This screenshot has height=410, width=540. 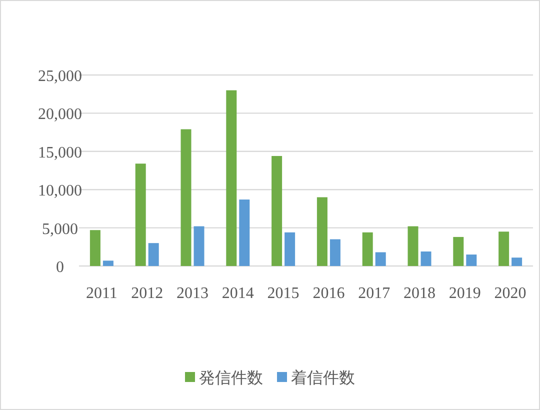 I want to click on x-tick-label: 2011, so click(x=102, y=293).